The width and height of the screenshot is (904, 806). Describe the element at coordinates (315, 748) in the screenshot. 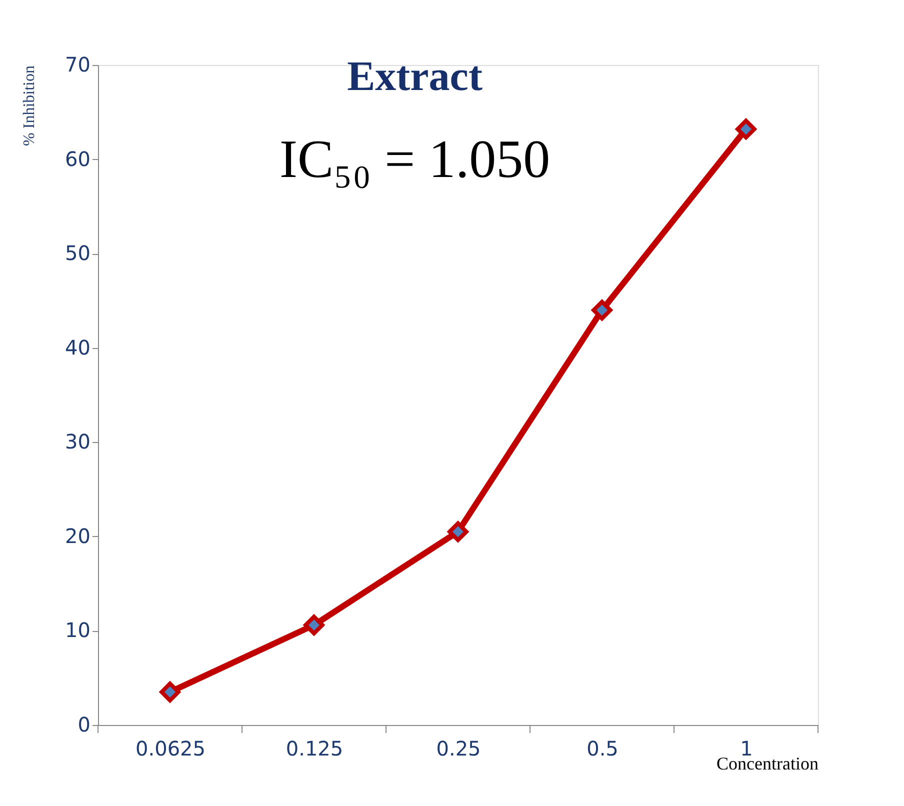

I see `x-tick-label: 0.125` at that location.